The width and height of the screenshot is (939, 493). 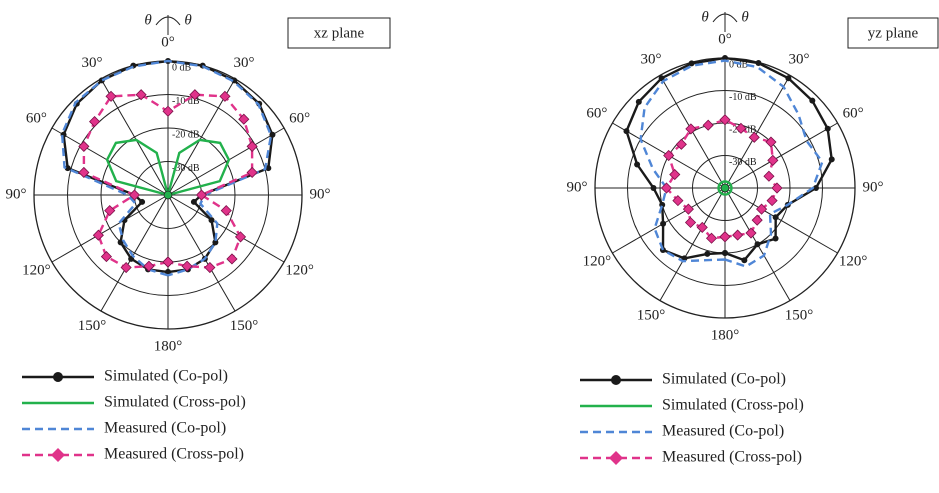 What do you see at coordinates (166, 376) in the screenshot?
I see `legend-label: Simulated (Co-pol)` at bounding box center [166, 376].